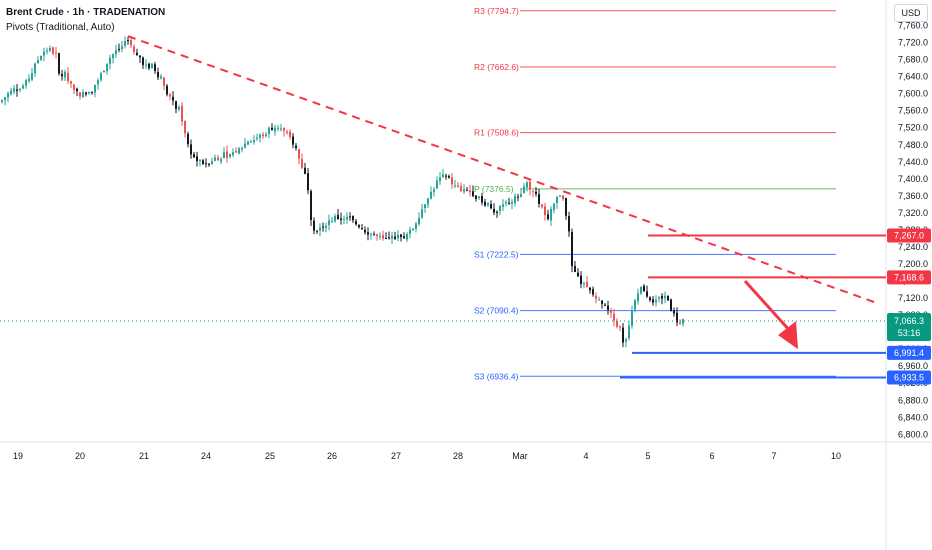  I want to click on price-tick-label: 7,320.0, so click(913, 213).